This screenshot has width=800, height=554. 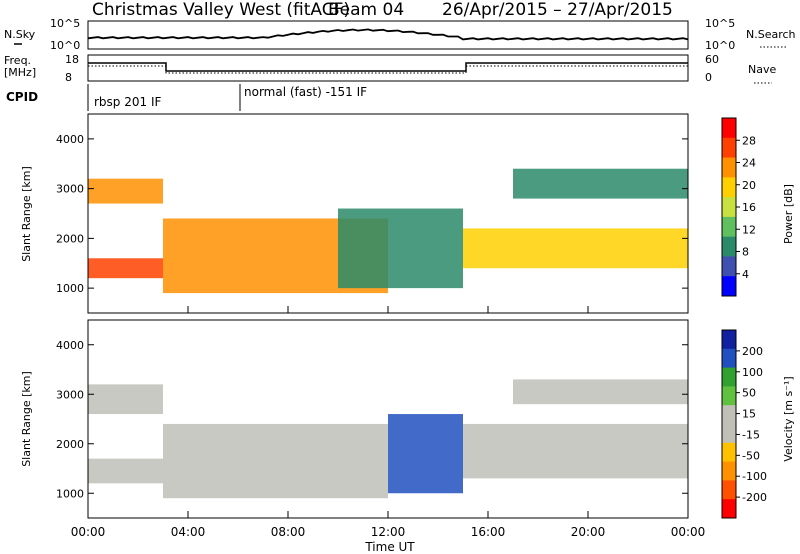 What do you see at coordinates (712, 59) in the screenshot?
I see `nave-tick-top: 60` at bounding box center [712, 59].